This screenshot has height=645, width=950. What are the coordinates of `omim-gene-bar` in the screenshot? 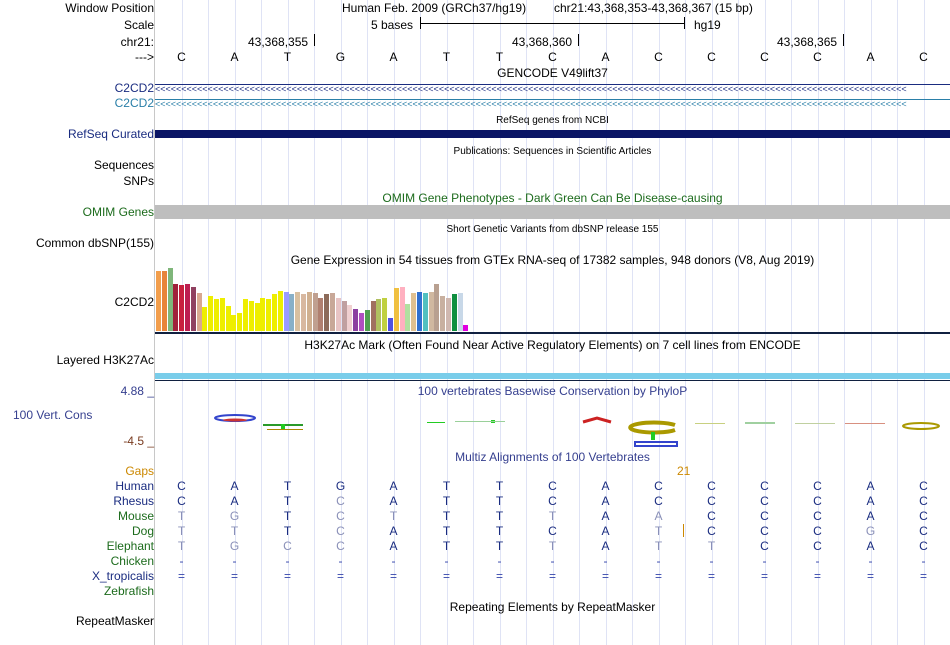 It's located at (552, 212).